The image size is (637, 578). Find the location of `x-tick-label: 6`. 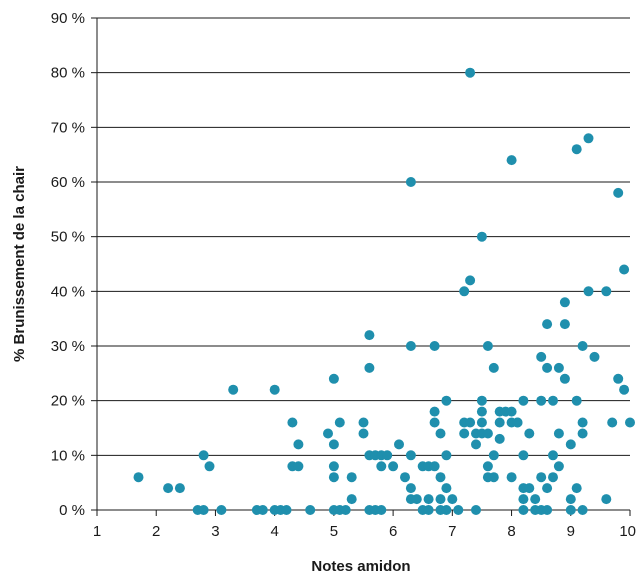

x-tick-label: 6 is located at coordinates (393, 531).